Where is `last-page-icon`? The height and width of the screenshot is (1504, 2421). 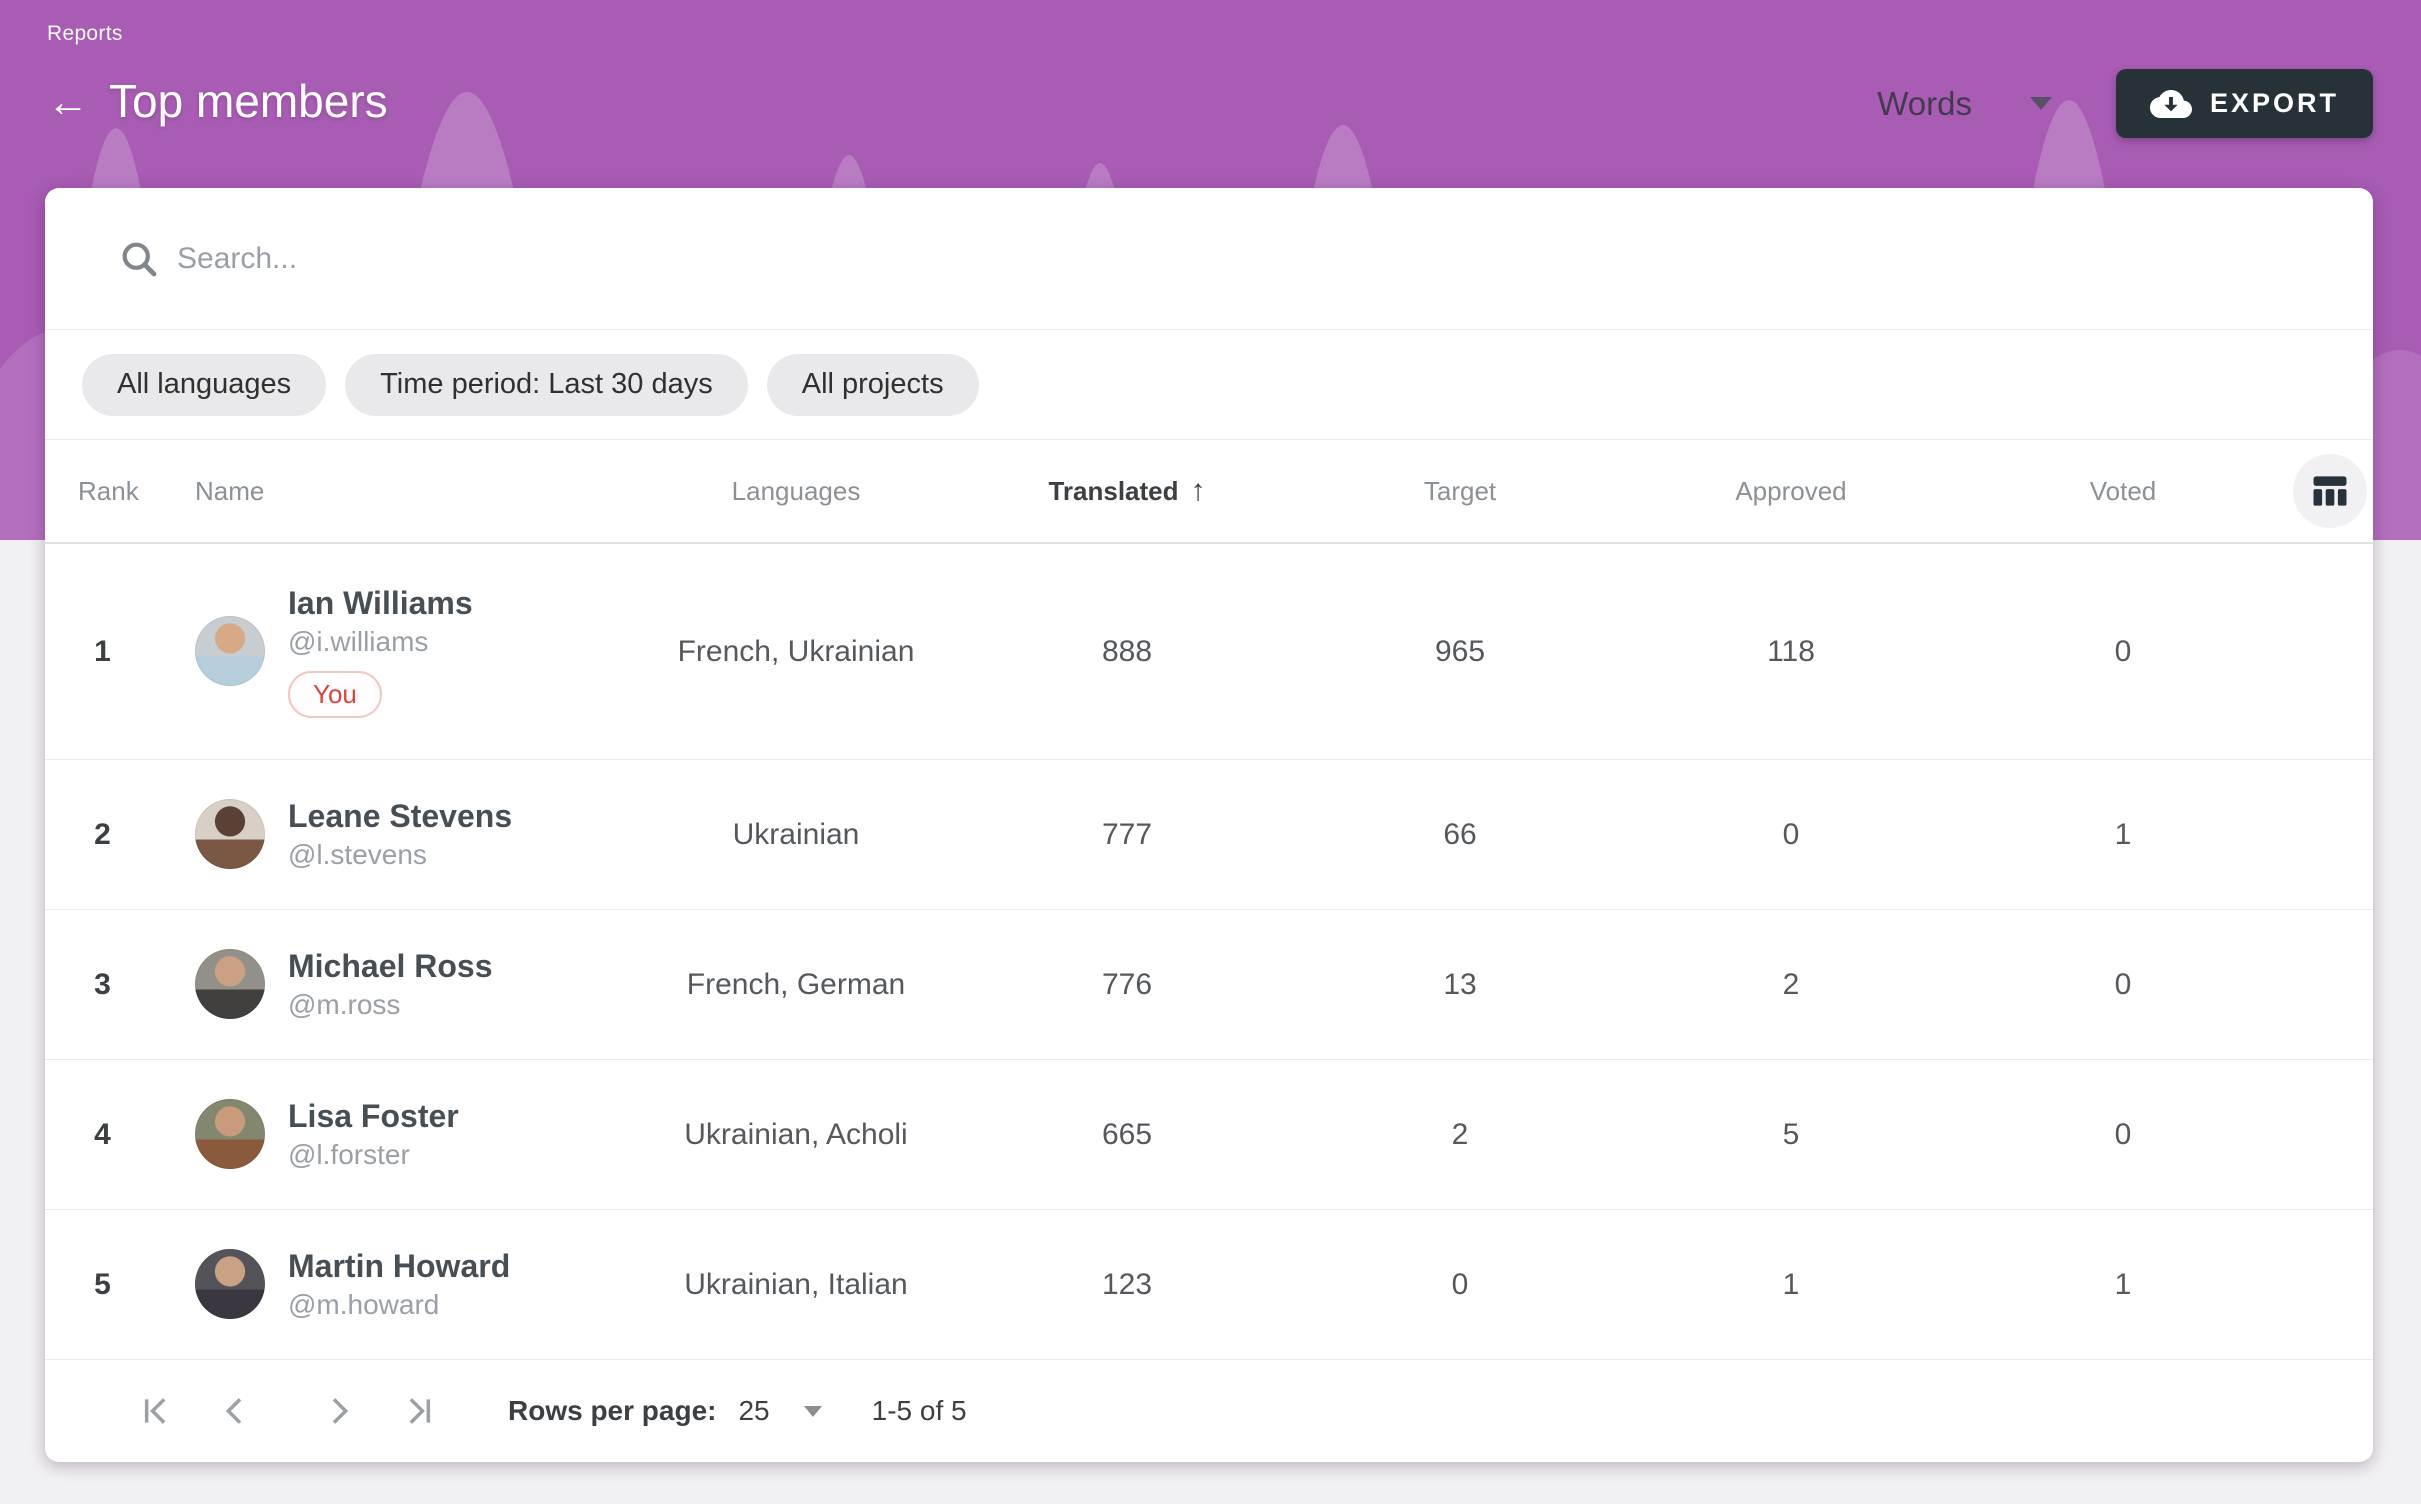
last-page-icon is located at coordinates (420, 1411).